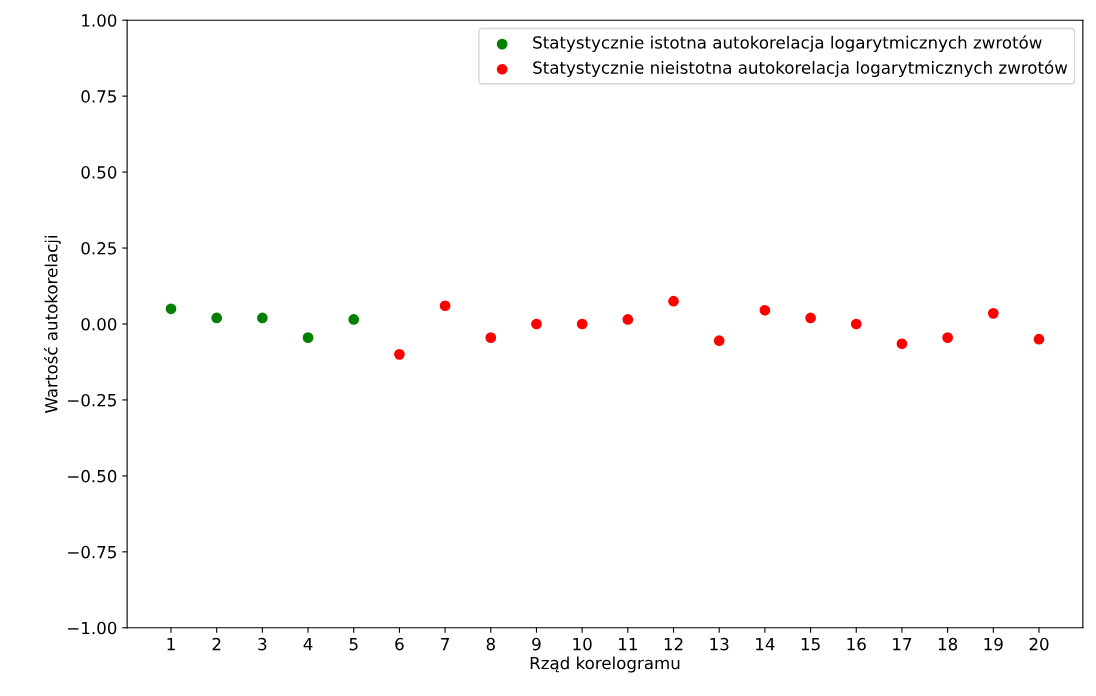  What do you see at coordinates (98, 96) in the screenshot?
I see `y-tick-label: 0.75` at bounding box center [98, 96].